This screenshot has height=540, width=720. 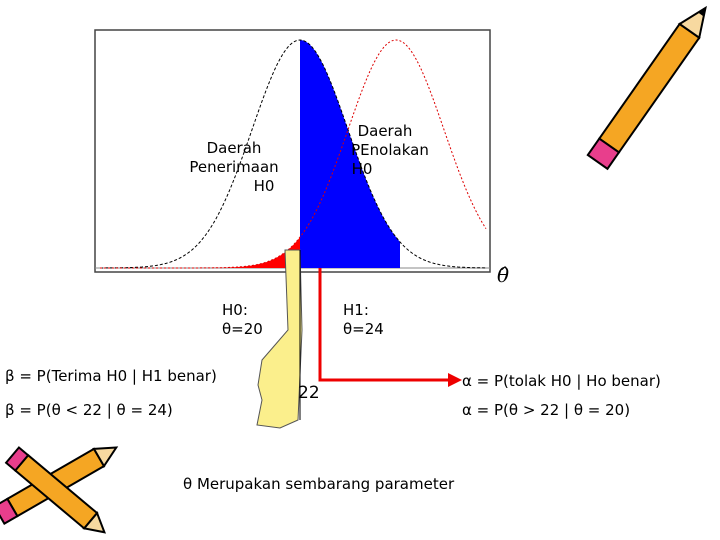 What do you see at coordinates (233, 167) in the screenshot?
I see `accept-label: Daerah Penerimaan H0` at bounding box center [233, 167].